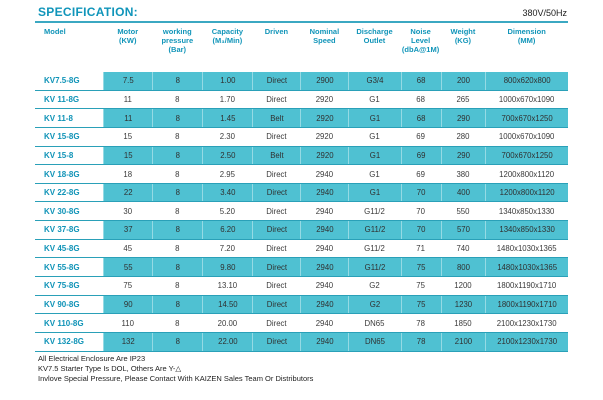 Image resolution: width=603 pixels, height=400 pixels. Describe the element at coordinates (69, 118) in the screenshot. I see `cell-model: KV 11-8` at that location.